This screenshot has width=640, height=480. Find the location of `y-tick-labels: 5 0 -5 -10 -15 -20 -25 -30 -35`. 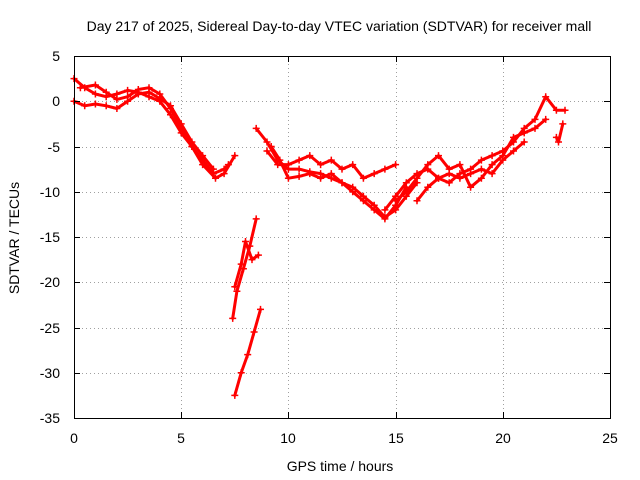

y-tick-labels: 5 0 -5 -10 -15 -20 -25 -30 -35 is located at coordinates (50, 237).